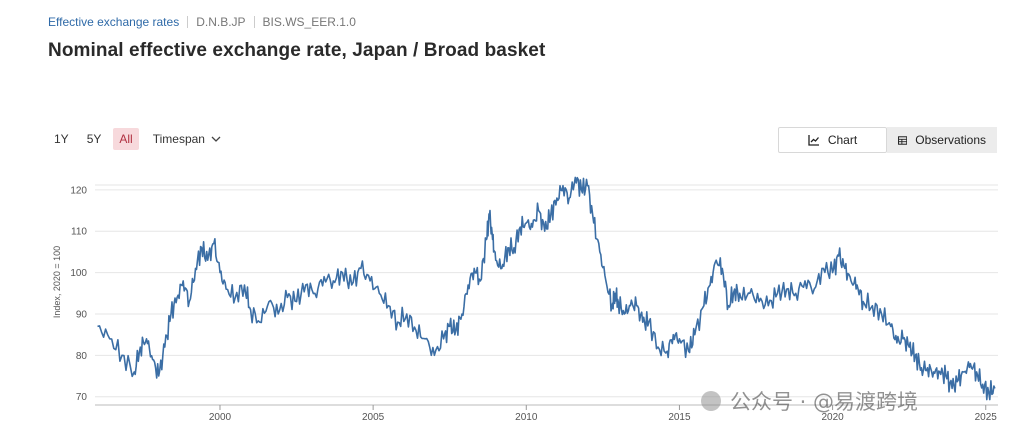 The image size is (1024, 442). I want to click on wechat-icon, so click(711, 401).